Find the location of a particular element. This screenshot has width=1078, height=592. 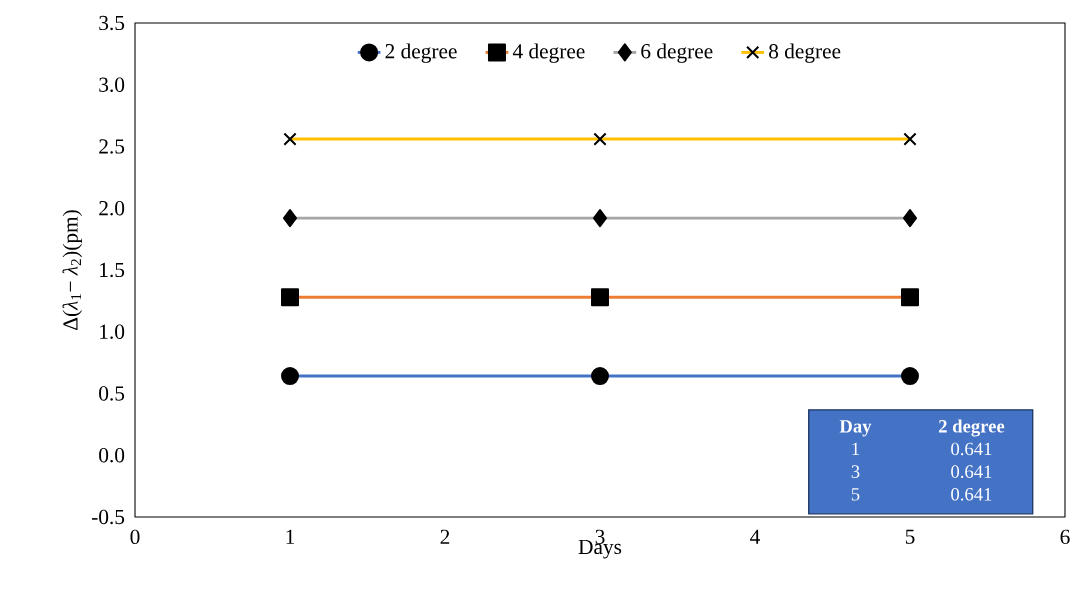

annotation: 5 is located at coordinates (855, 494).